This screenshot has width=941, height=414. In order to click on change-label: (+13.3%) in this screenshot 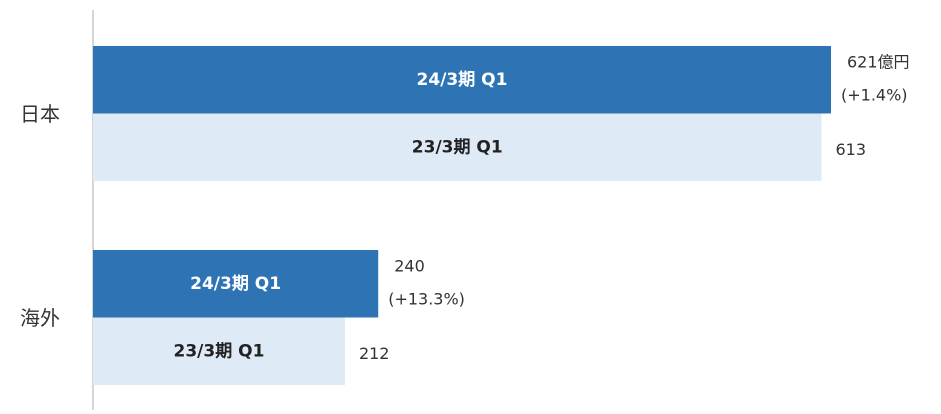, I will do `click(426, 299)`.